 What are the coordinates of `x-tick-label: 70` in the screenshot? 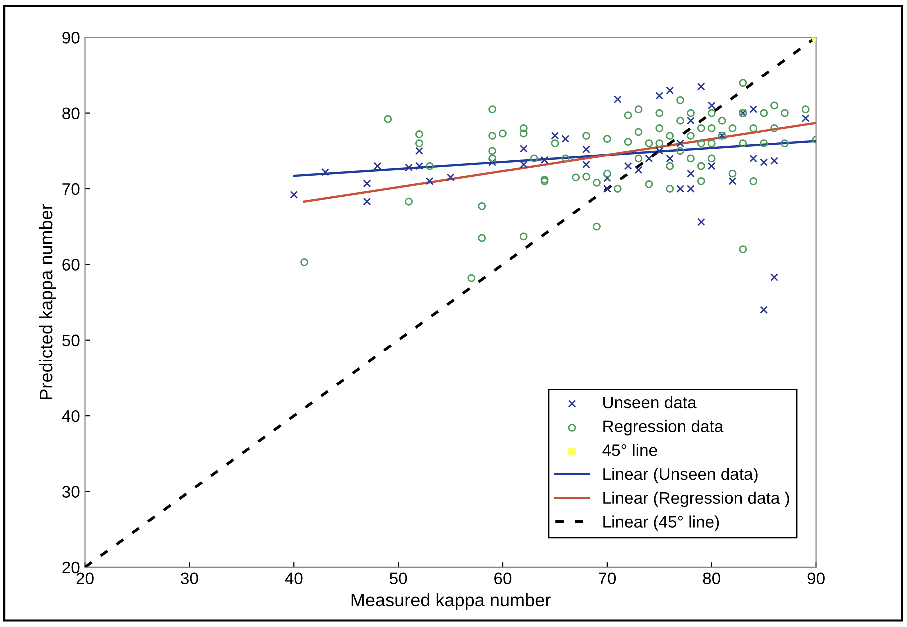 It's located at (607, 578).